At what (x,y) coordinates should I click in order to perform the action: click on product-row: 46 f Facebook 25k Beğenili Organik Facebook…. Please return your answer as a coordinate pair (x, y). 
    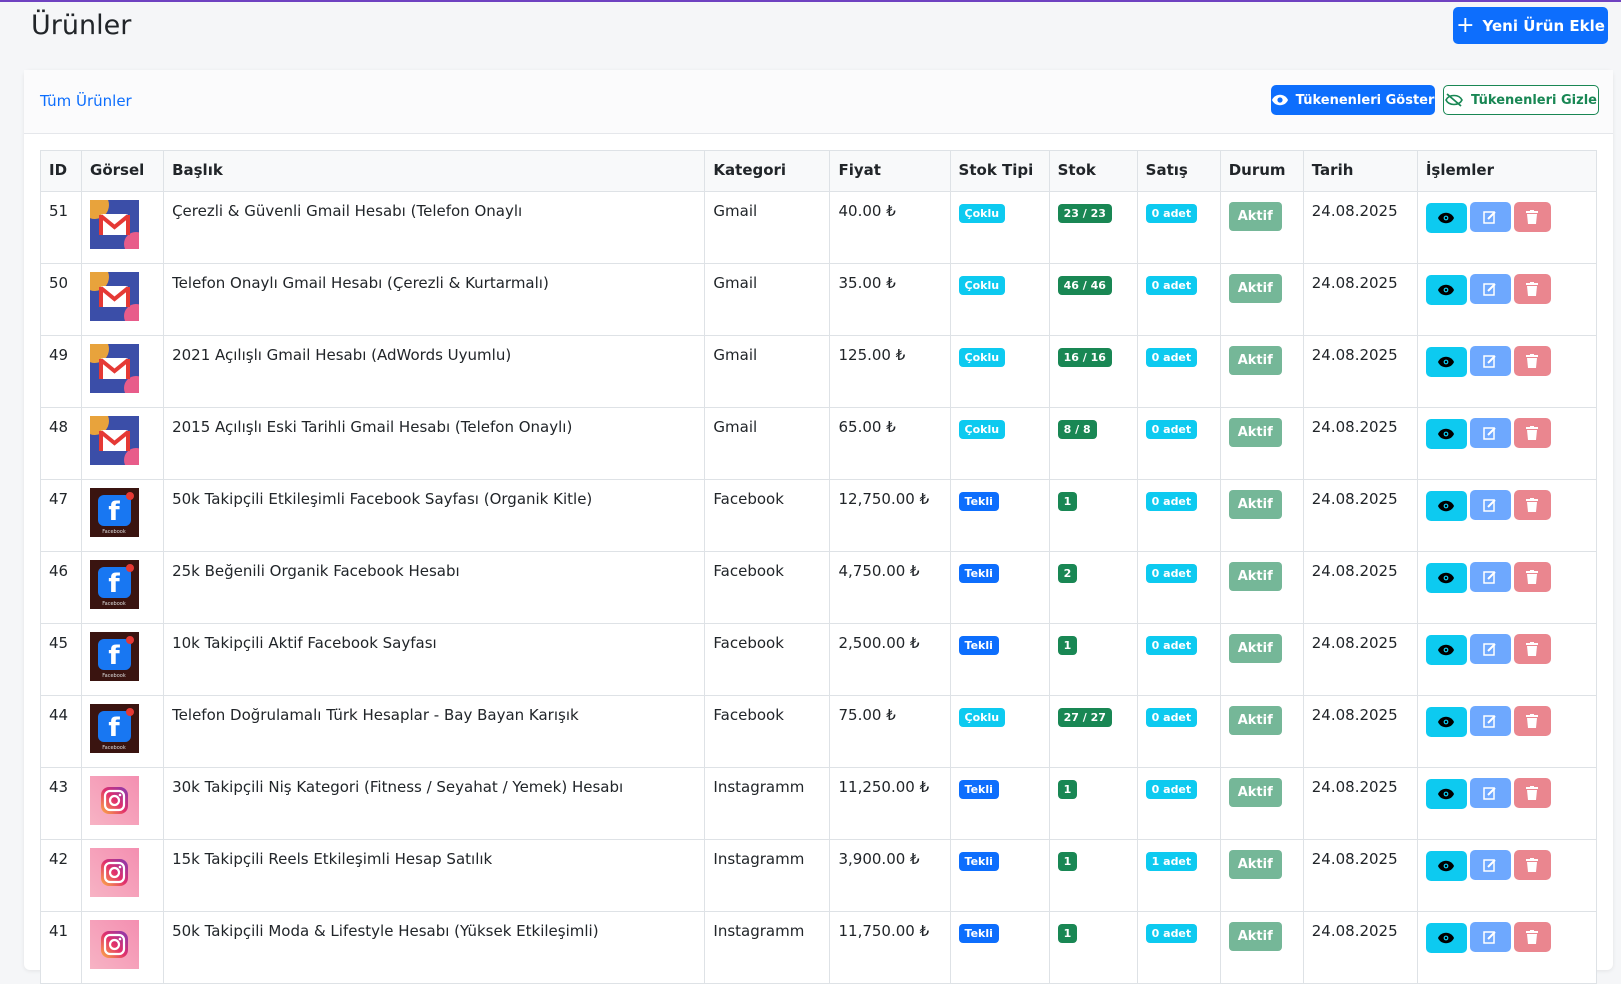
    Looking at the image, I should click on (818, 587).